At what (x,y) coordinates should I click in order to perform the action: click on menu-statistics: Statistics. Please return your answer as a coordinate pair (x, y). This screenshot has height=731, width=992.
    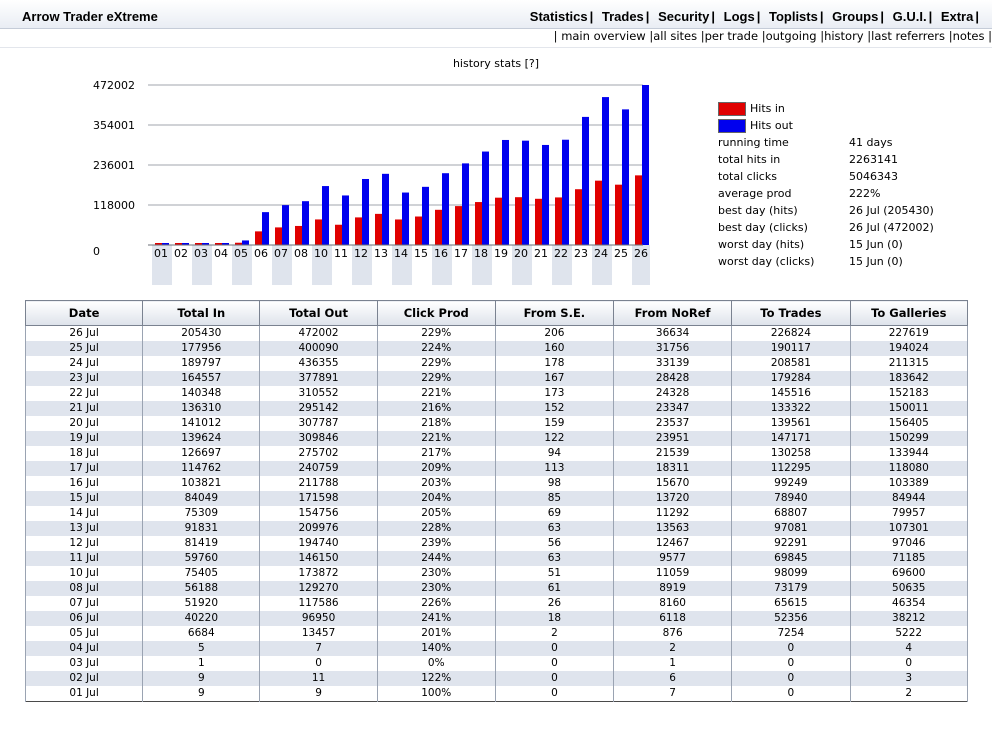
    Looking at the image, I should click on (558, 16).